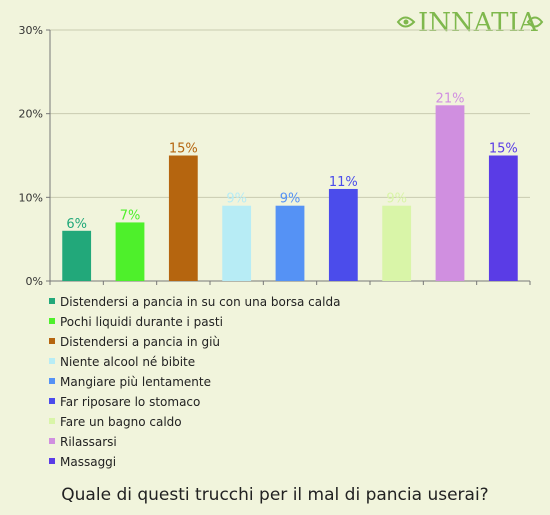 The width and height of the screenshot is (550, 515). I want to click on bar-value-label: 11%, so click(343, 182).